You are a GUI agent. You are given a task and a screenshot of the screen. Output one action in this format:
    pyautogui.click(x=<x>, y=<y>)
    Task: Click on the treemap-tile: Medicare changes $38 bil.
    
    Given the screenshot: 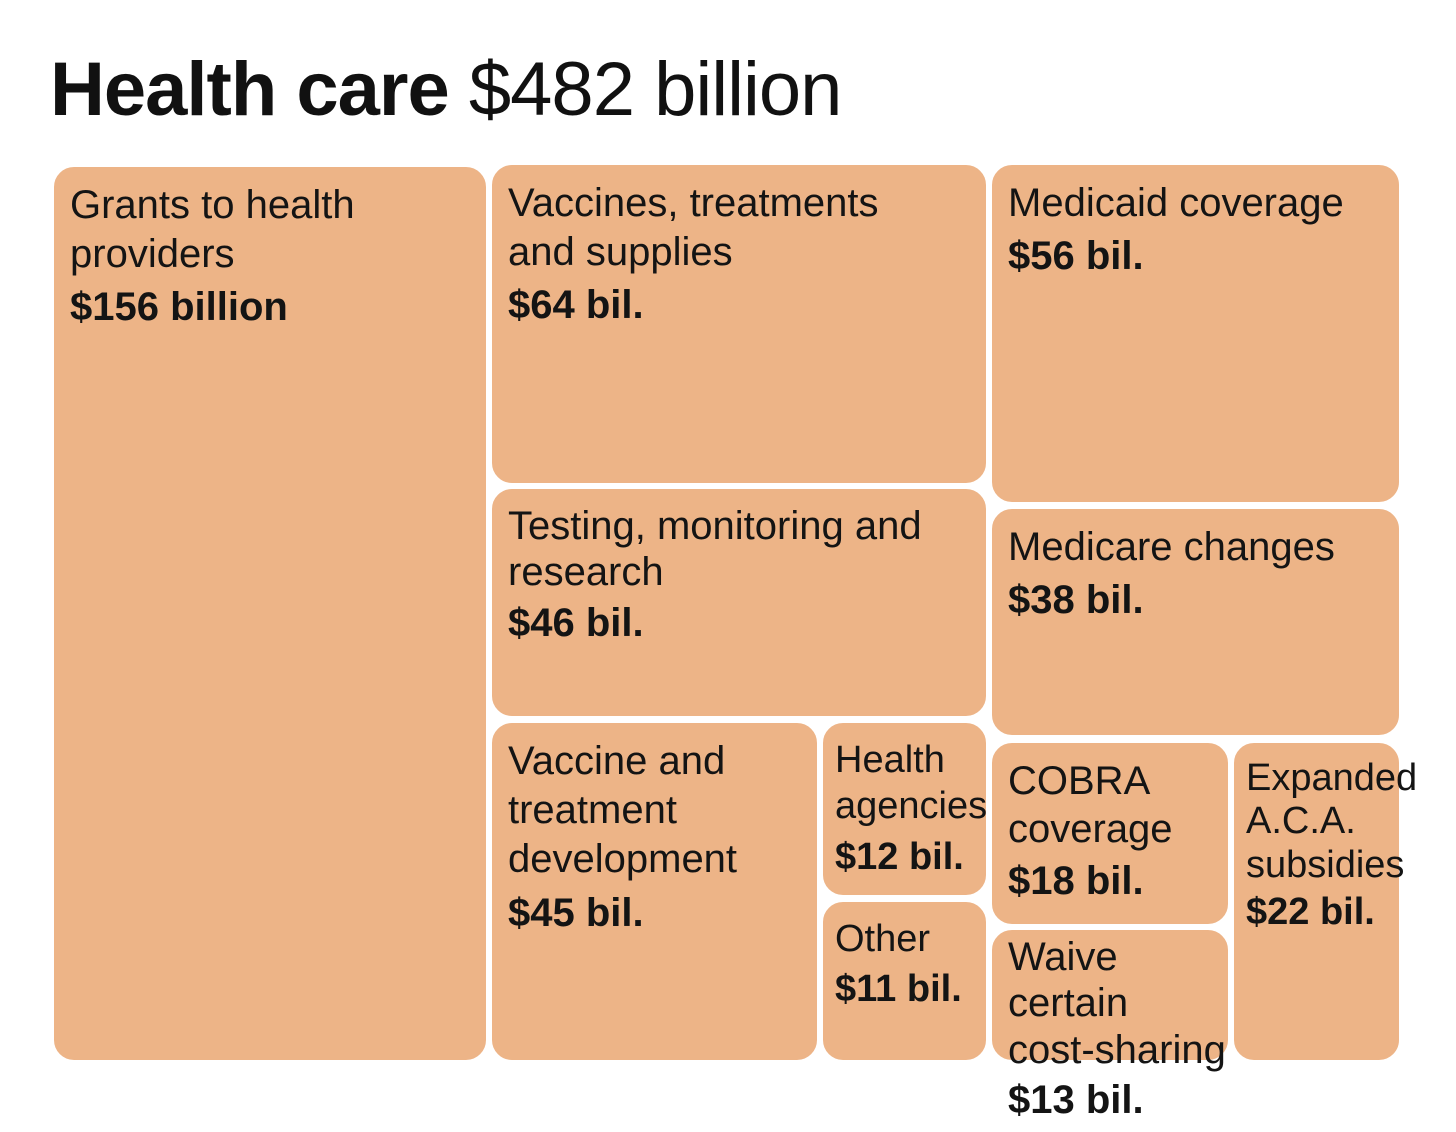 What is the action you would take?
    pyautogui.click(x=1195, y=622)
    